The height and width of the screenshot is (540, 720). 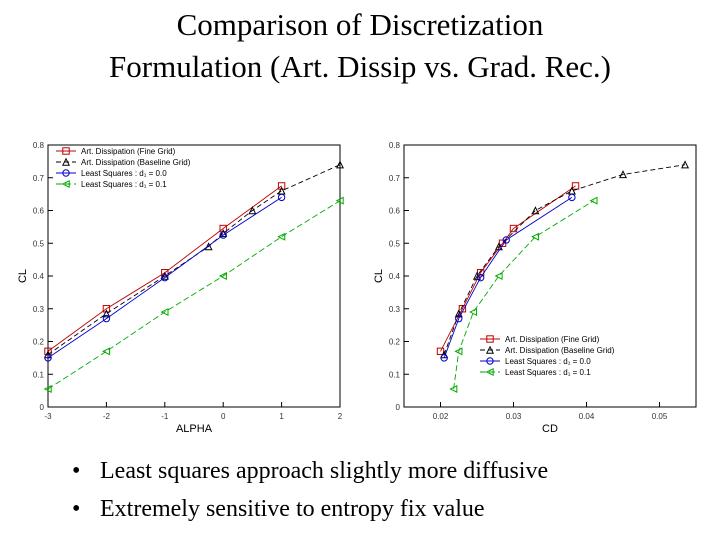 I want to click on x-axis-label: CD, so click(x=550, y=429).